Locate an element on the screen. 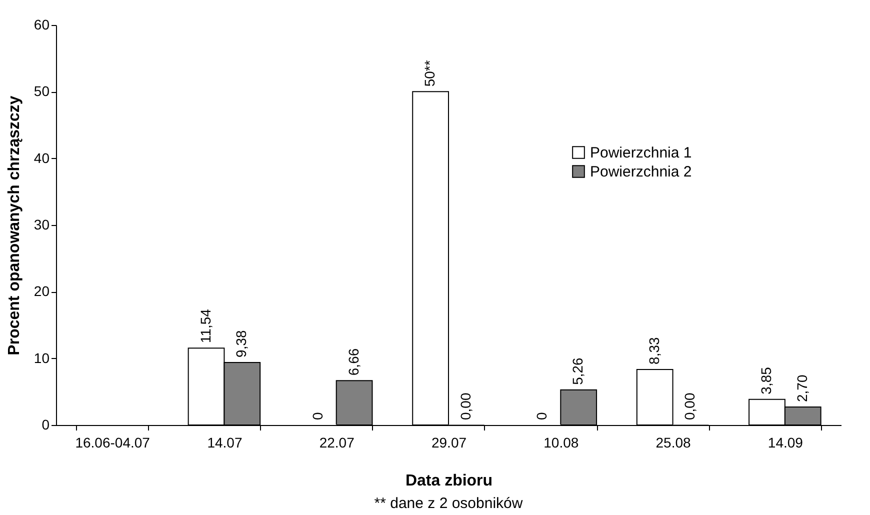 The image size is (870, 515). data-label: 50** is located at coordinates (430, 73).